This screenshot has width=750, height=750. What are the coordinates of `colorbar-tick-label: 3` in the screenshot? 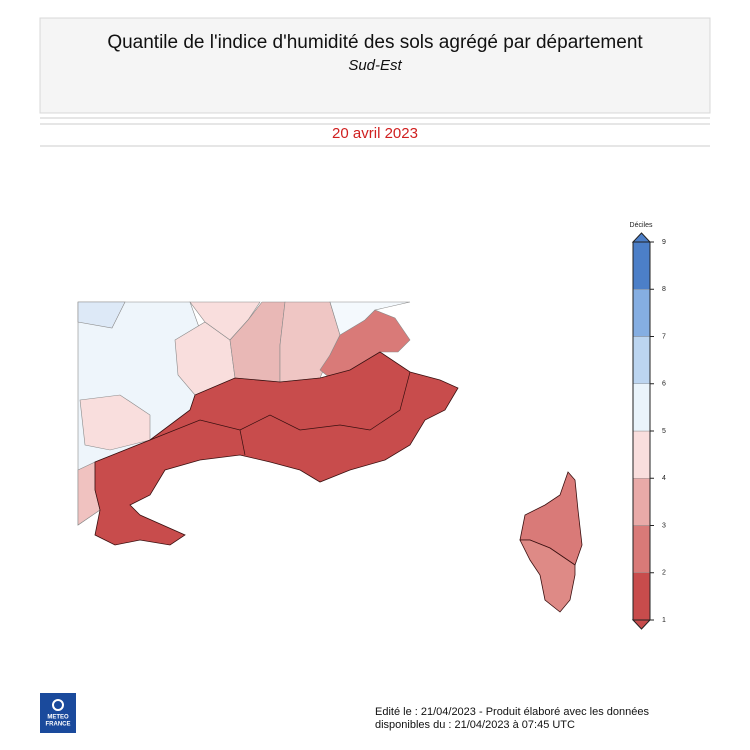 It's located at (664, 525).